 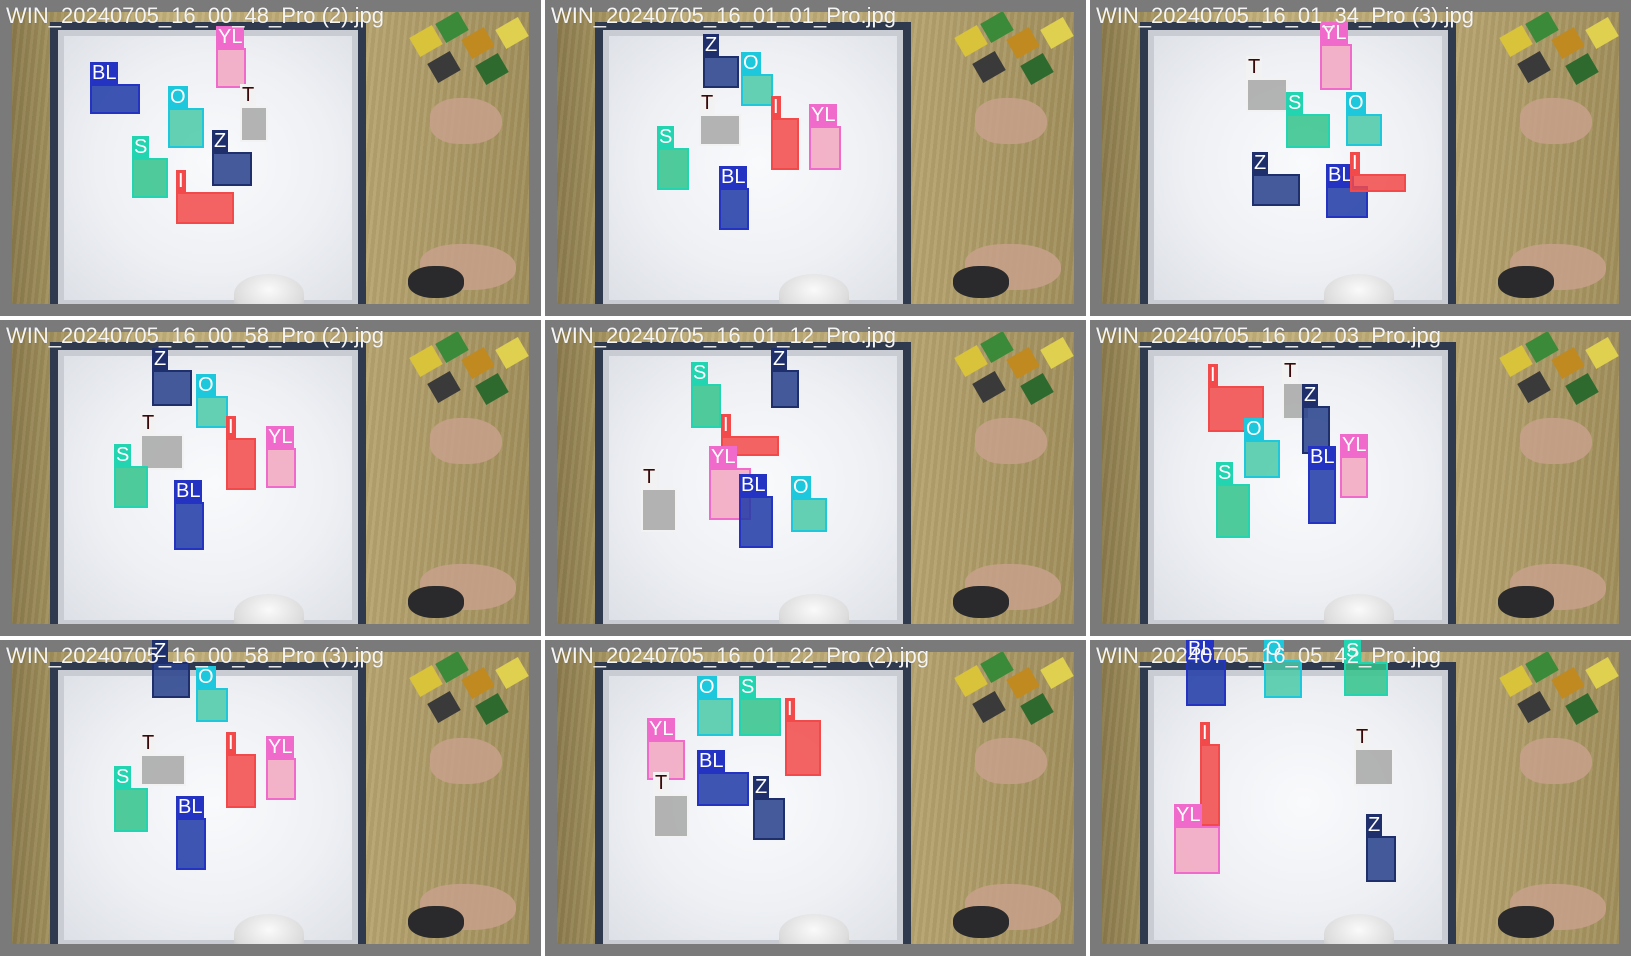 I want to click on detection-box-z: Z, so click(x=769, y=808).